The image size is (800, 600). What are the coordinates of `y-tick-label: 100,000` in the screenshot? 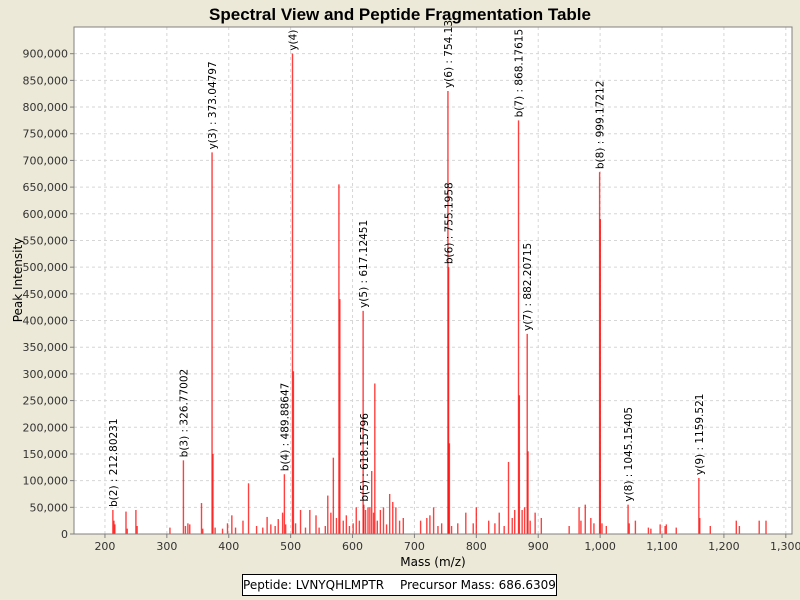 It's located at (46, 481).